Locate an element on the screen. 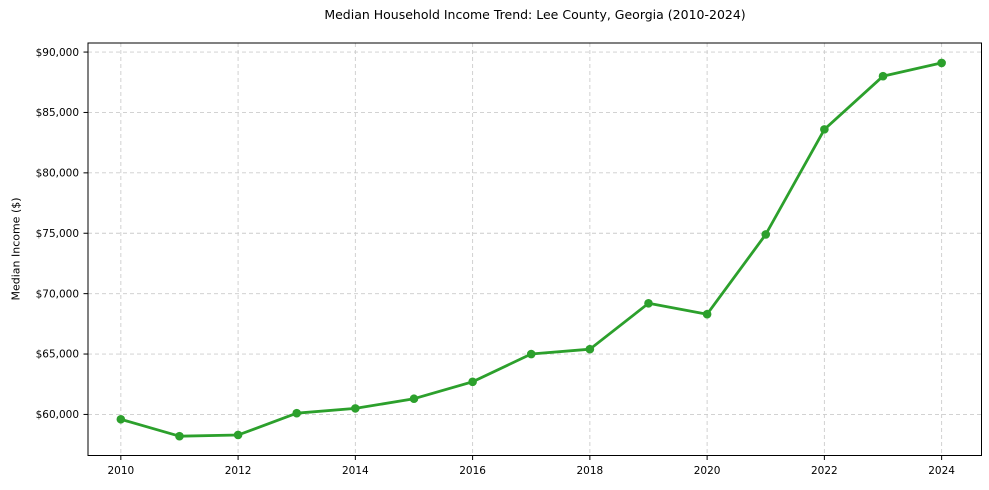  data-point-2020 is located at coordinates (707, 314).